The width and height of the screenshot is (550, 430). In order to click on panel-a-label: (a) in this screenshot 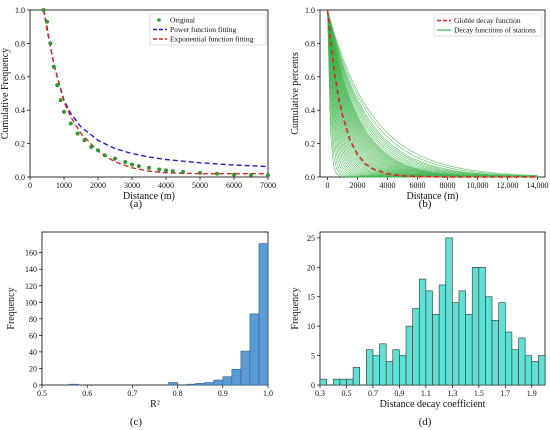, I will do `click(136, 204)`.